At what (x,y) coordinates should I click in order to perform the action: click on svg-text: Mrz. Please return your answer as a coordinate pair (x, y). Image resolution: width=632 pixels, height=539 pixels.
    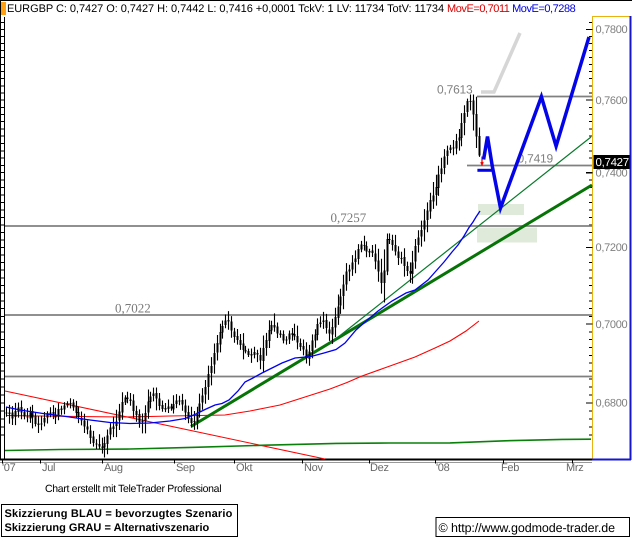
    Looking at the image, I should click on (574, 468).